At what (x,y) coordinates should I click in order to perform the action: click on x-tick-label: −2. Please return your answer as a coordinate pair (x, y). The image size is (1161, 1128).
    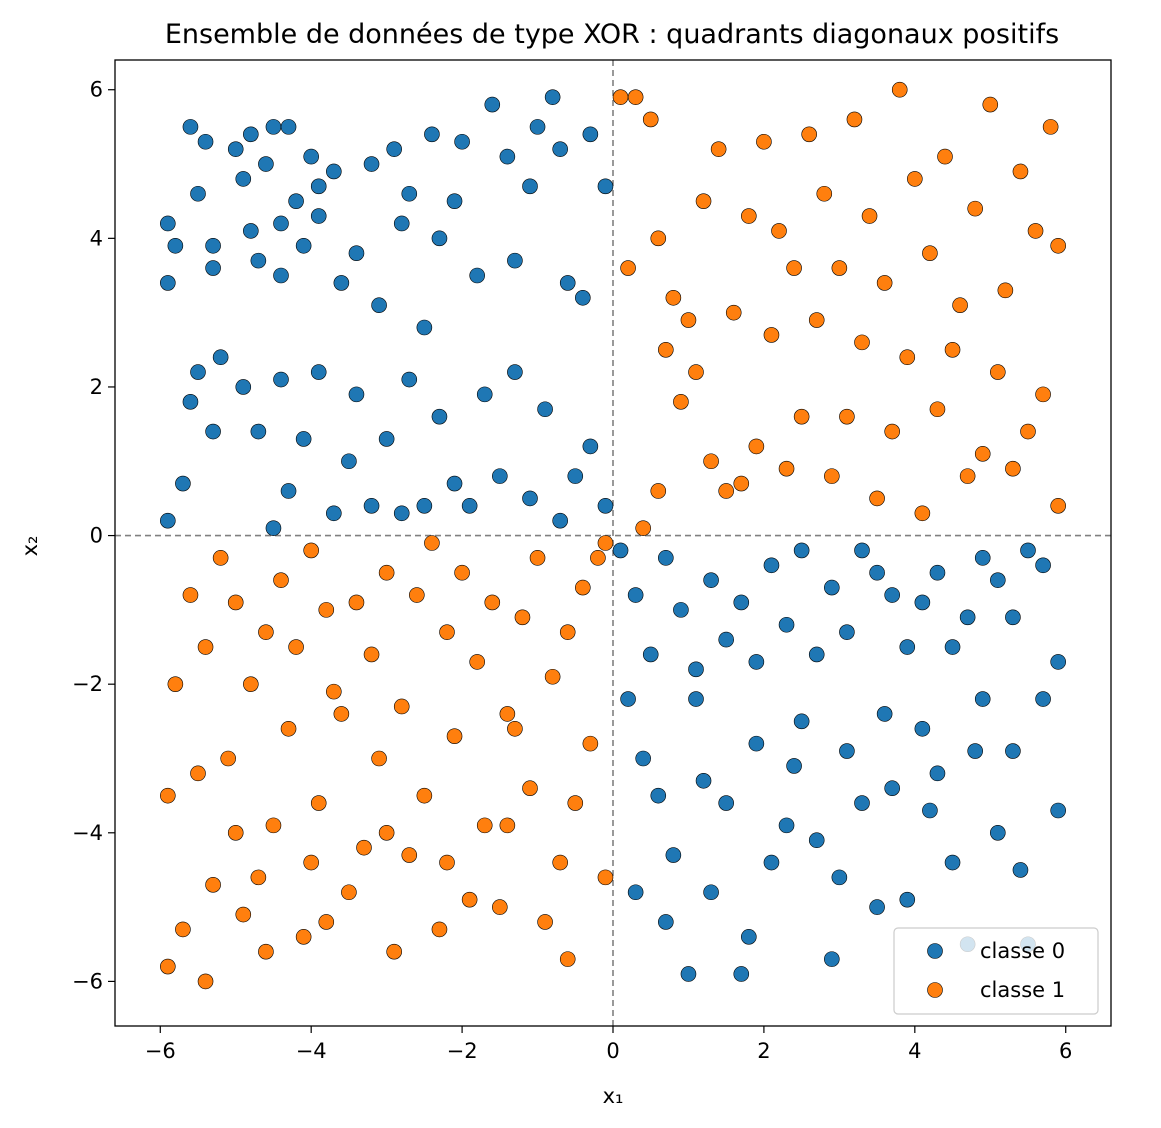
    Looking at the image, I should click on (462, 1051).